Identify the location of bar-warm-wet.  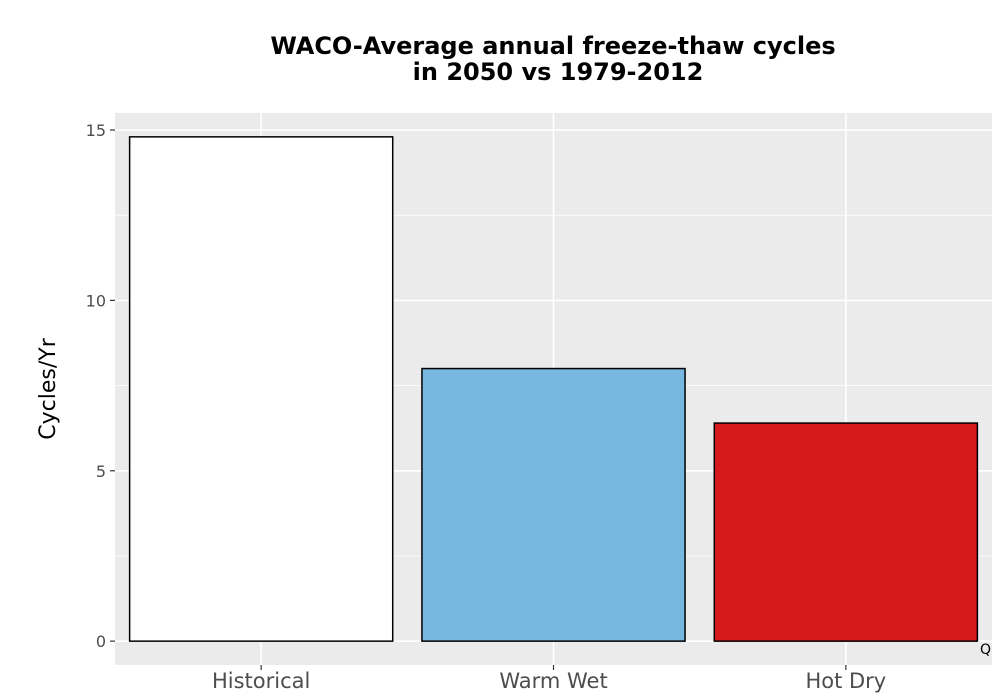
(553, 504).